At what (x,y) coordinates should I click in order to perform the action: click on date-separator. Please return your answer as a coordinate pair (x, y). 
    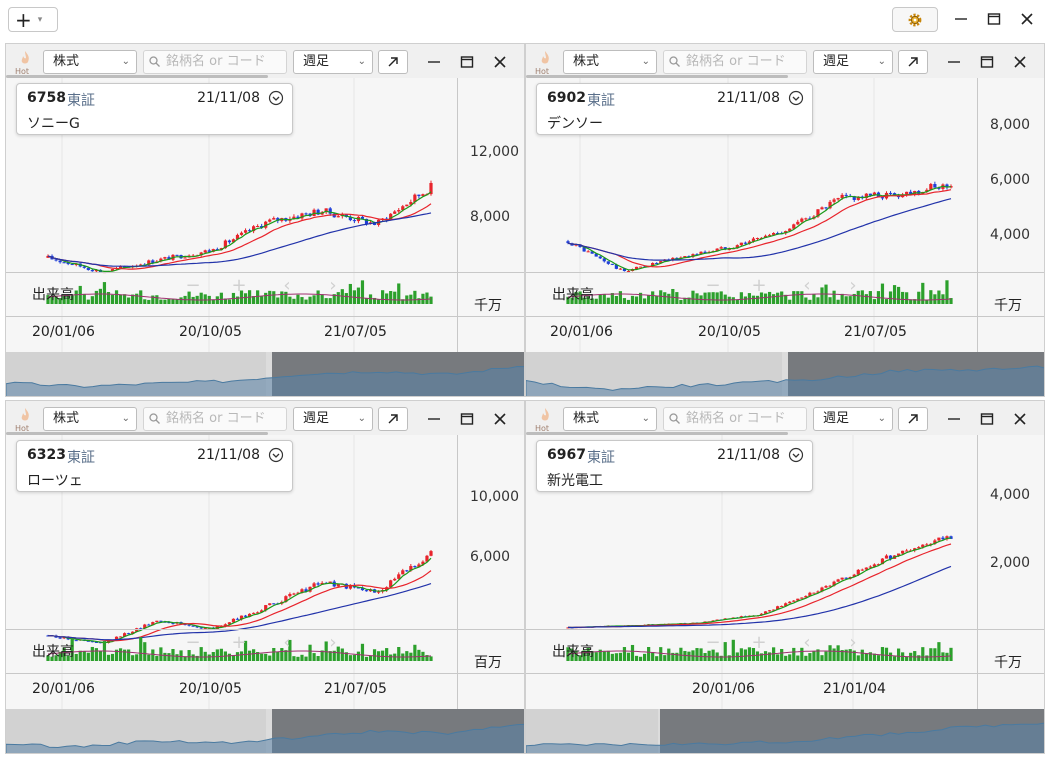
    Looking at the image, I should click on (785, 673).